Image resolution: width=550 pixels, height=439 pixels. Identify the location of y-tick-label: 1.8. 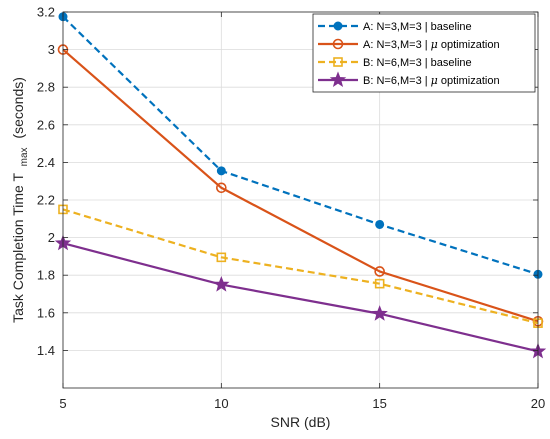
(46, 275).